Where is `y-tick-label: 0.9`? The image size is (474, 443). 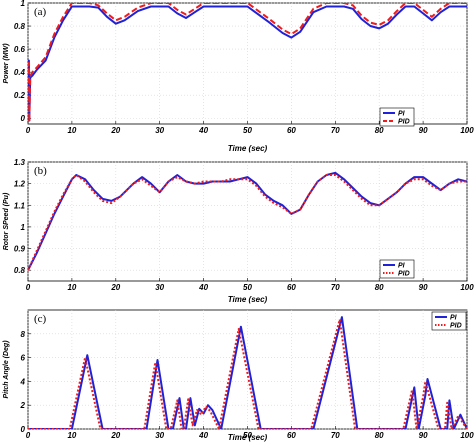
y-tick-label: 0.9 is located at coordinates (20, 249).